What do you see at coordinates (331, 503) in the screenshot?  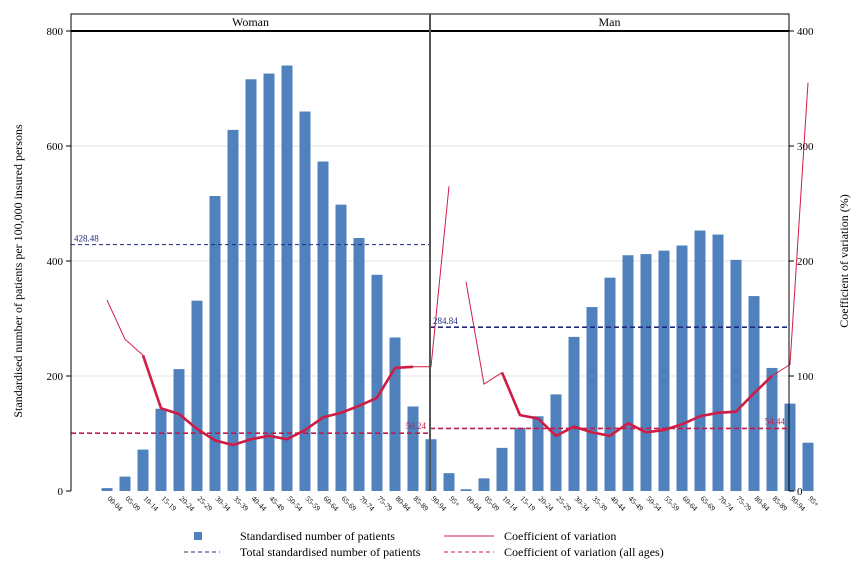 I see `x-tick-label: 60-64` at bounding box center [331, 503].